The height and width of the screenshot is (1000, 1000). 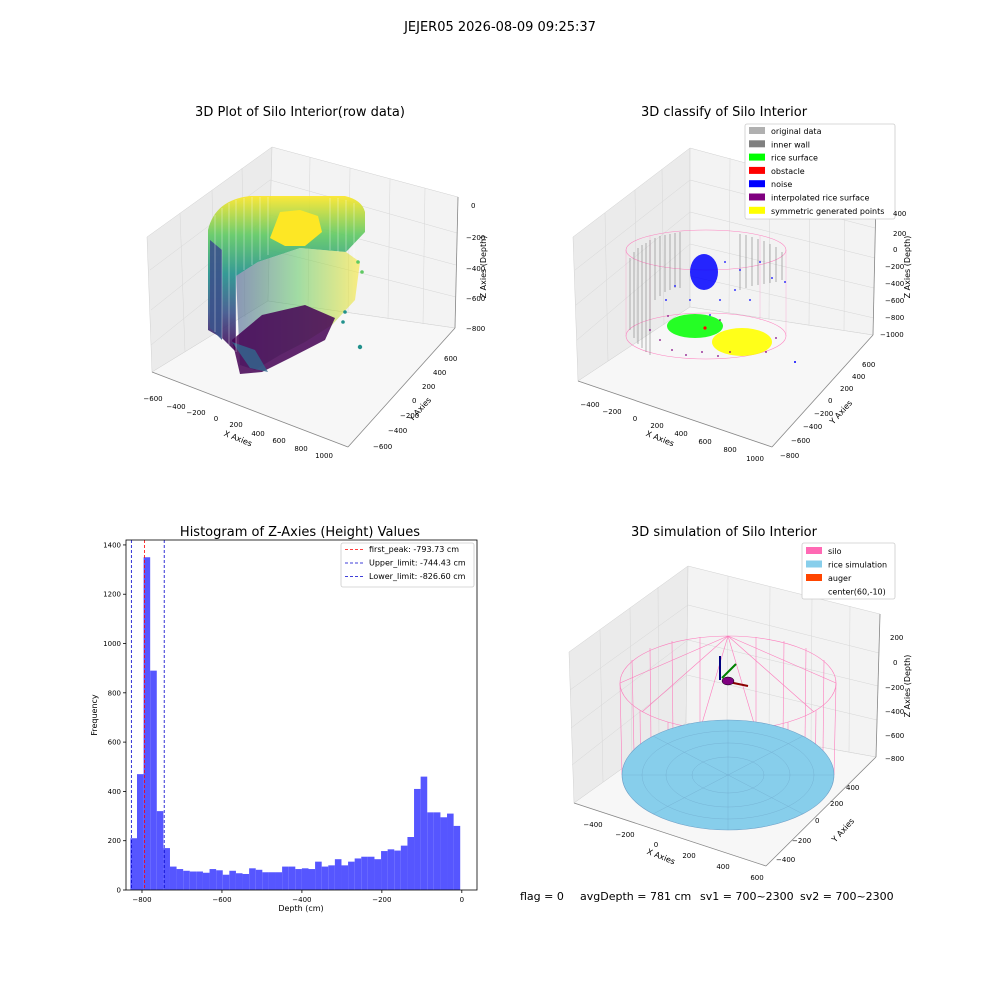 I want to click on panel-raw-3d: 3D Plot of Silo Interior(row data), so click(x=315, y=282).